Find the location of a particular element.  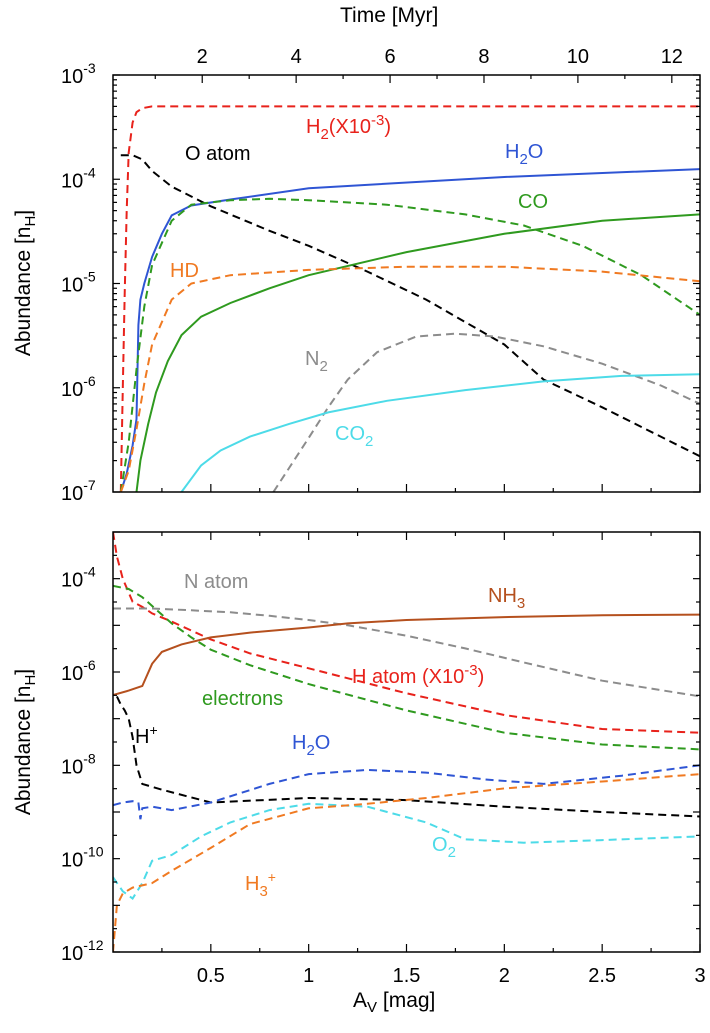

label-n2: N2 is located at coordinates (316, 361).